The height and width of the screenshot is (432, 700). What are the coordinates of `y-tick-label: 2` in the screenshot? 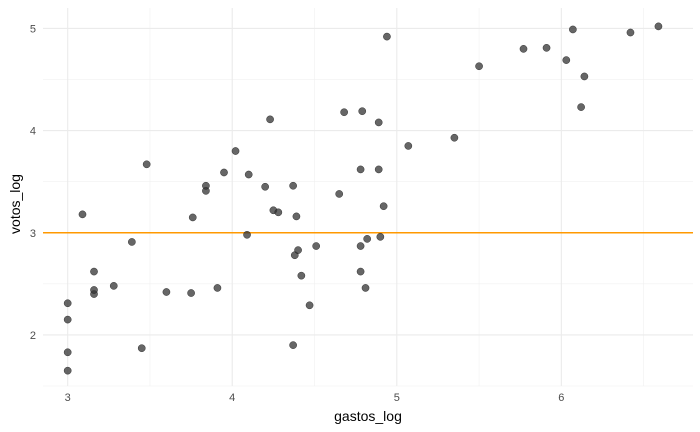 It's located at (33, 336).